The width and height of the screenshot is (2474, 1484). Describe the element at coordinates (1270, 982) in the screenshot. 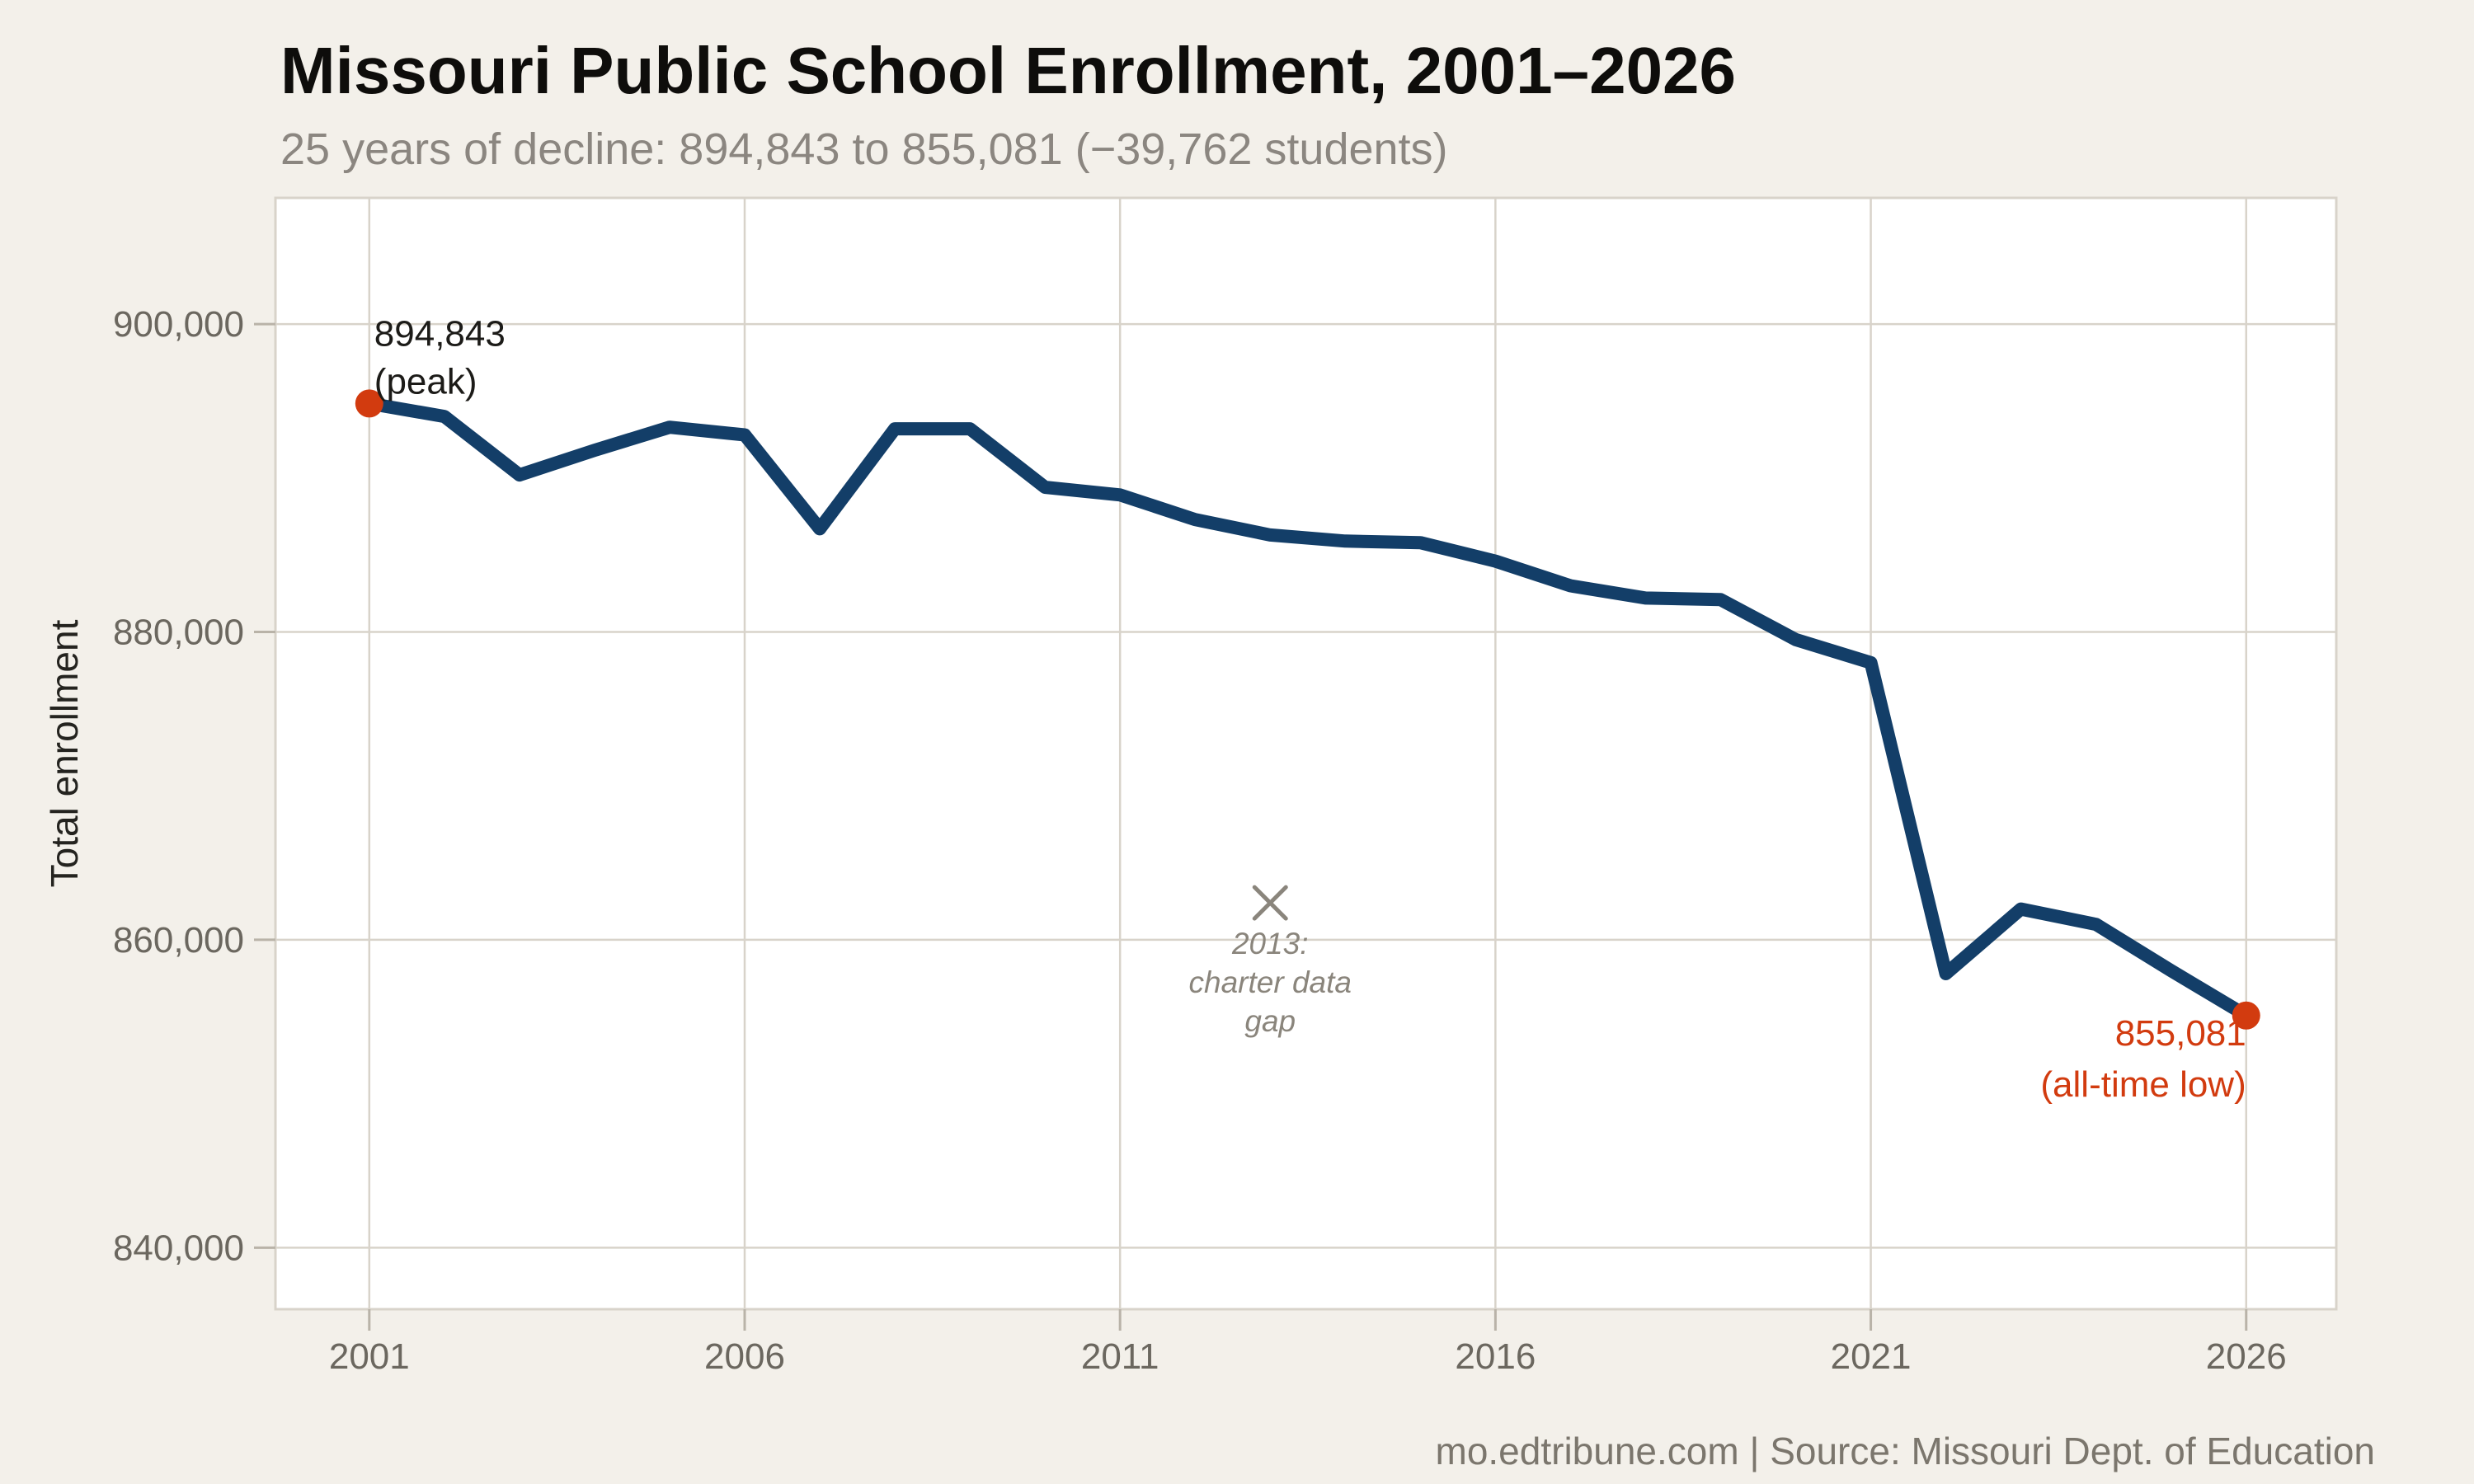

I see `gap-annotation-line: charter data` at that location.